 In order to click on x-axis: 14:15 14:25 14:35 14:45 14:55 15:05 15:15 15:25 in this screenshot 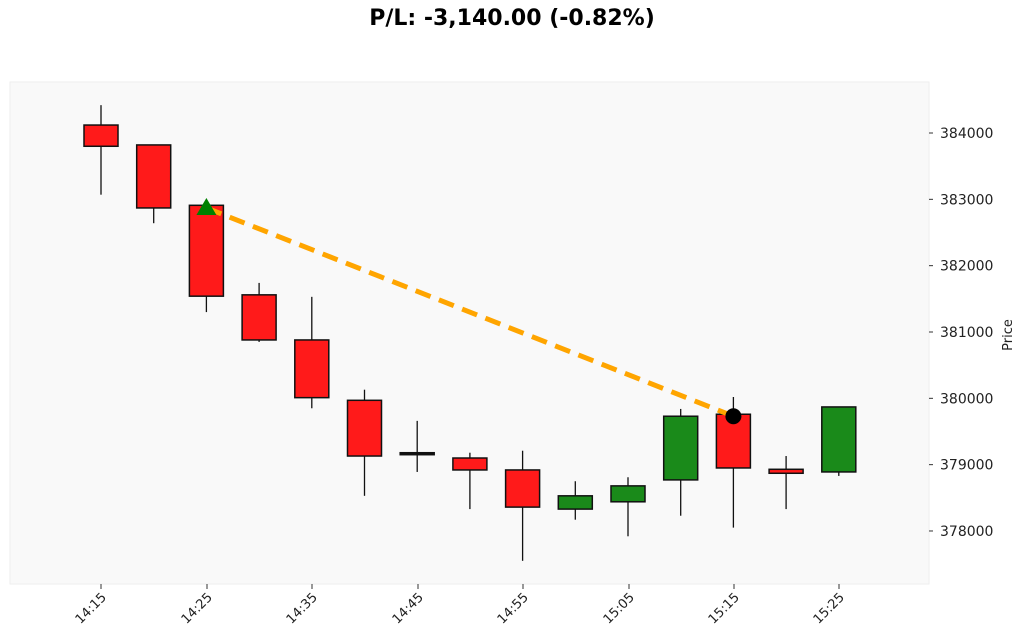, I will do `click(460, 605)`.